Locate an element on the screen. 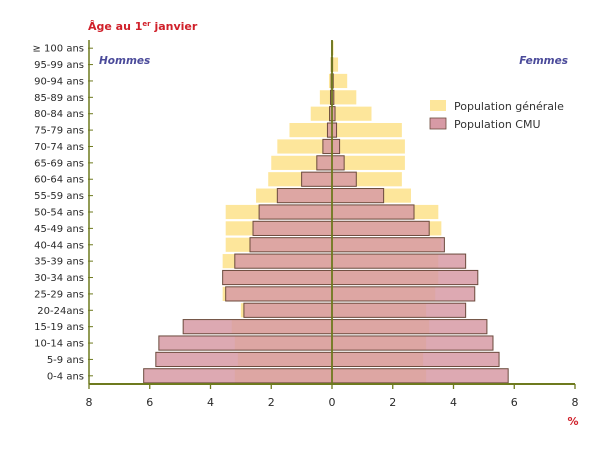  age-tick-label: 50-54 ans is located at coordinates (59, 213).